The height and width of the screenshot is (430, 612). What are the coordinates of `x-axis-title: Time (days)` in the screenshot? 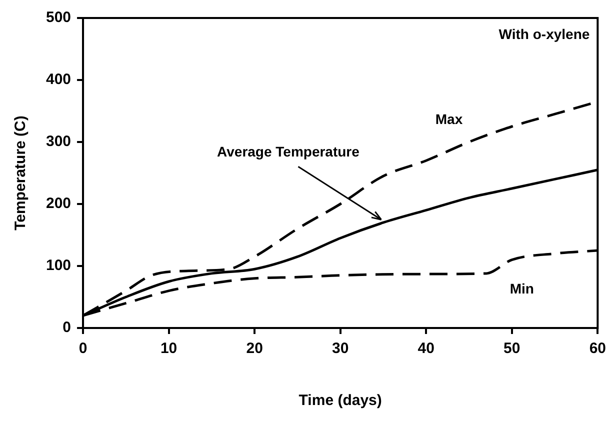 It's located at (340, 401).